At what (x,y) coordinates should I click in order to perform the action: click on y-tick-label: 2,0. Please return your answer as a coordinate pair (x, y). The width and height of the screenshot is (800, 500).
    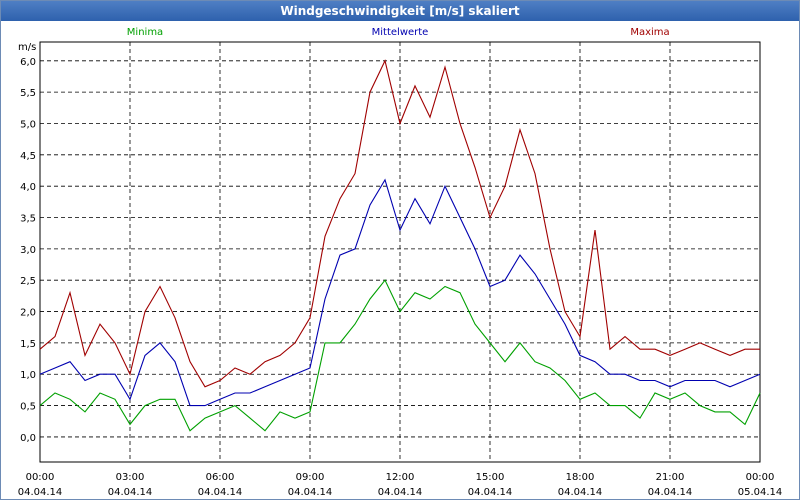
    Looking at the image, I should click on (28, 313).